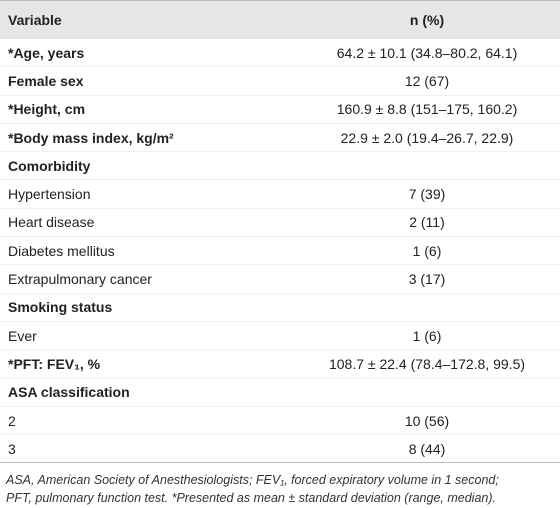  I want to click on header-cell: n (%), so click(427, 19).